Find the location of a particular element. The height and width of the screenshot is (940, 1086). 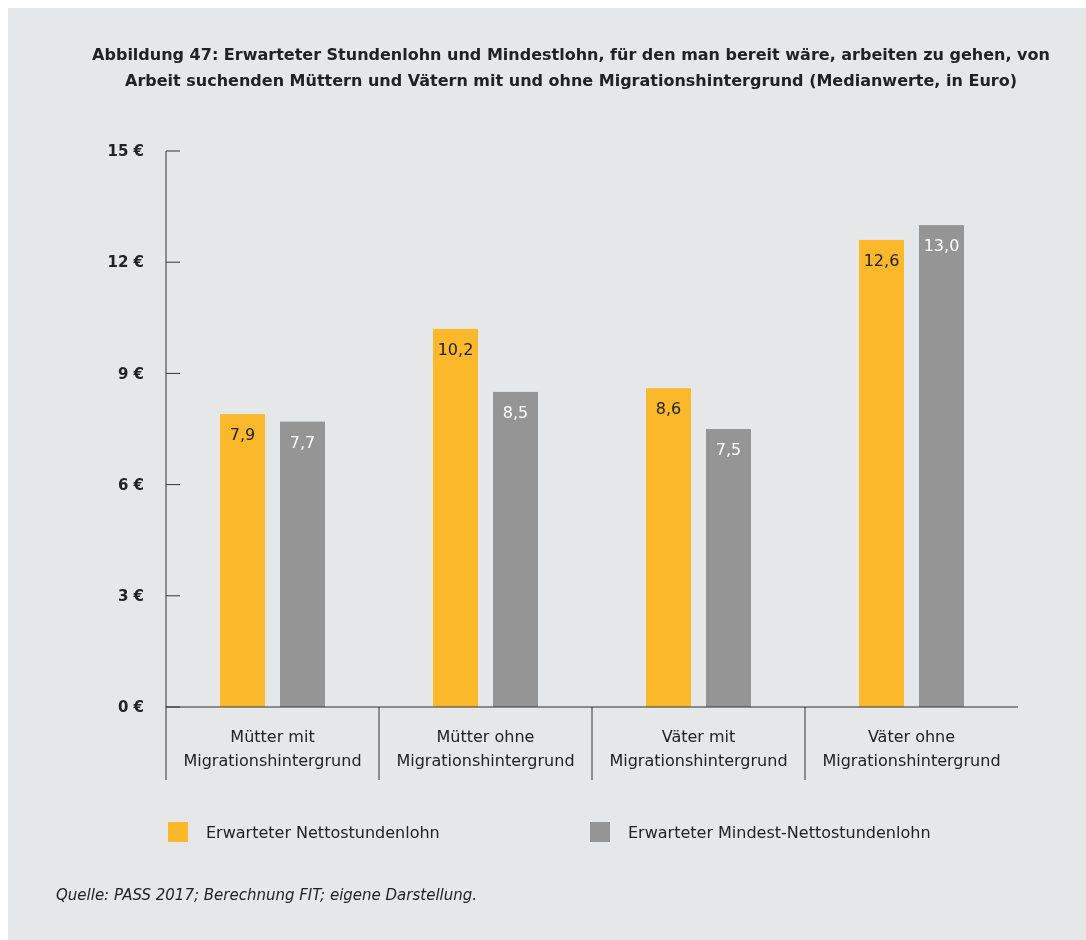

source-note: Quelle: PASS 2017; Berechnung FIT; eigene Darstellung. is located at coordinates (267, 895).